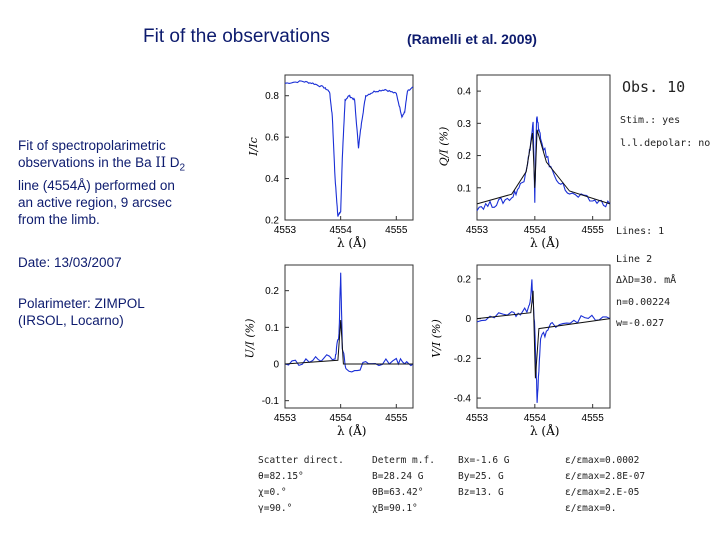 Image resolution: width=720 pixels, height=540 pixels. Describe the element at coordinates (352, 431) in the screenshot. I see `xlabel-u: λ (Å)` at that location.